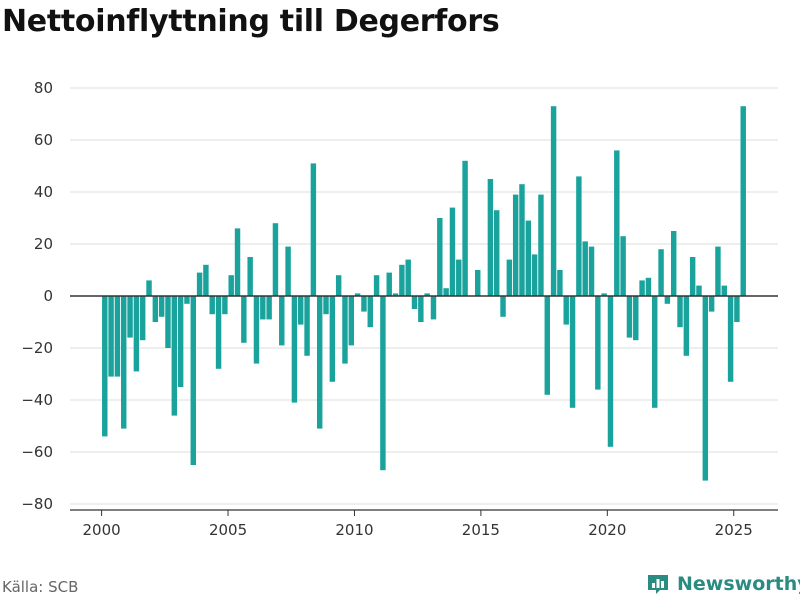 This screenshot has width=800, height=600. What do you see at coordinates (37, 400) in the screenshot?
I see `y-tick-label: −40` at bounding box center [37, 400].